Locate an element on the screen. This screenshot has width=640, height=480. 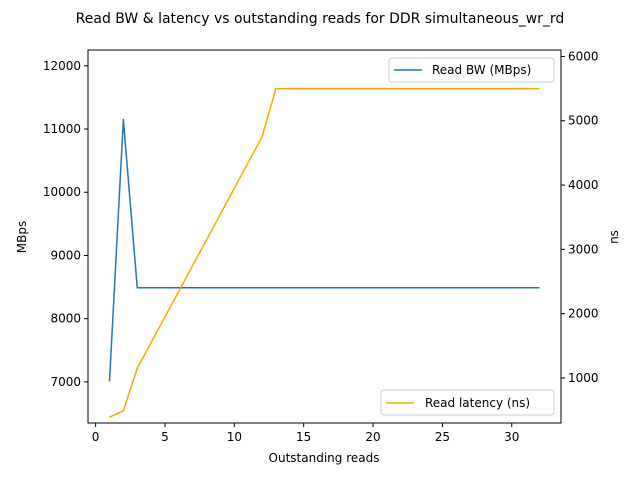
legend-read-bw-label: Read BW (MBps) is located at coordinates (481, 70).